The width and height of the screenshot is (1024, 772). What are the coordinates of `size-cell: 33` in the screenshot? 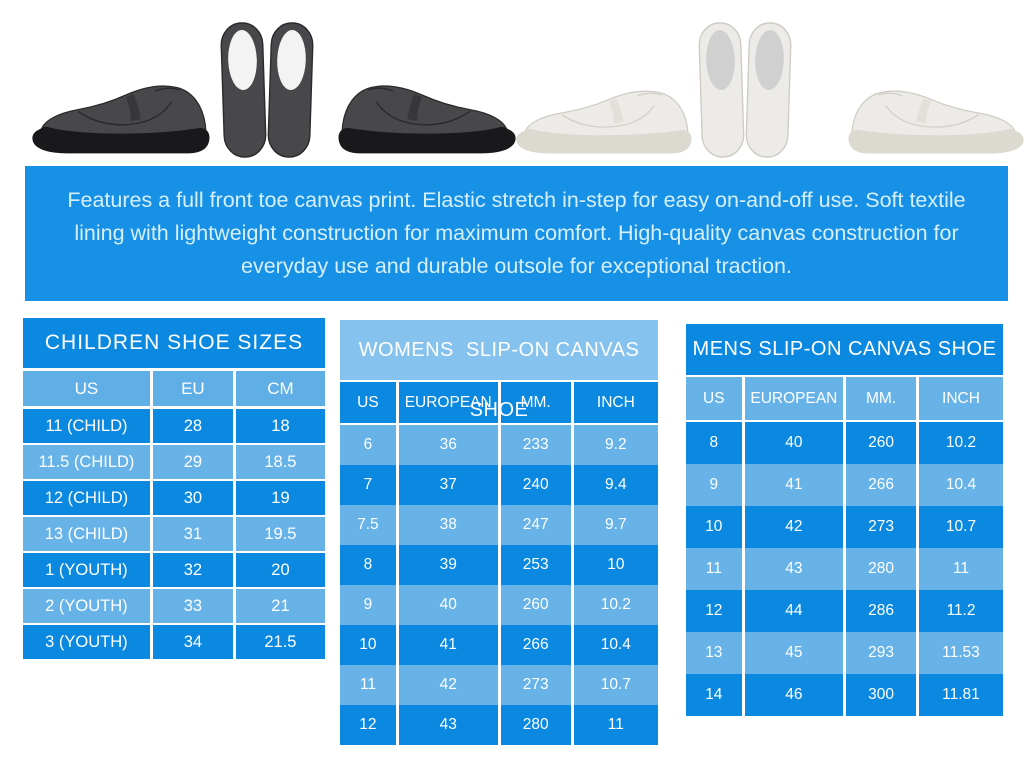 It's located at (194, 606).